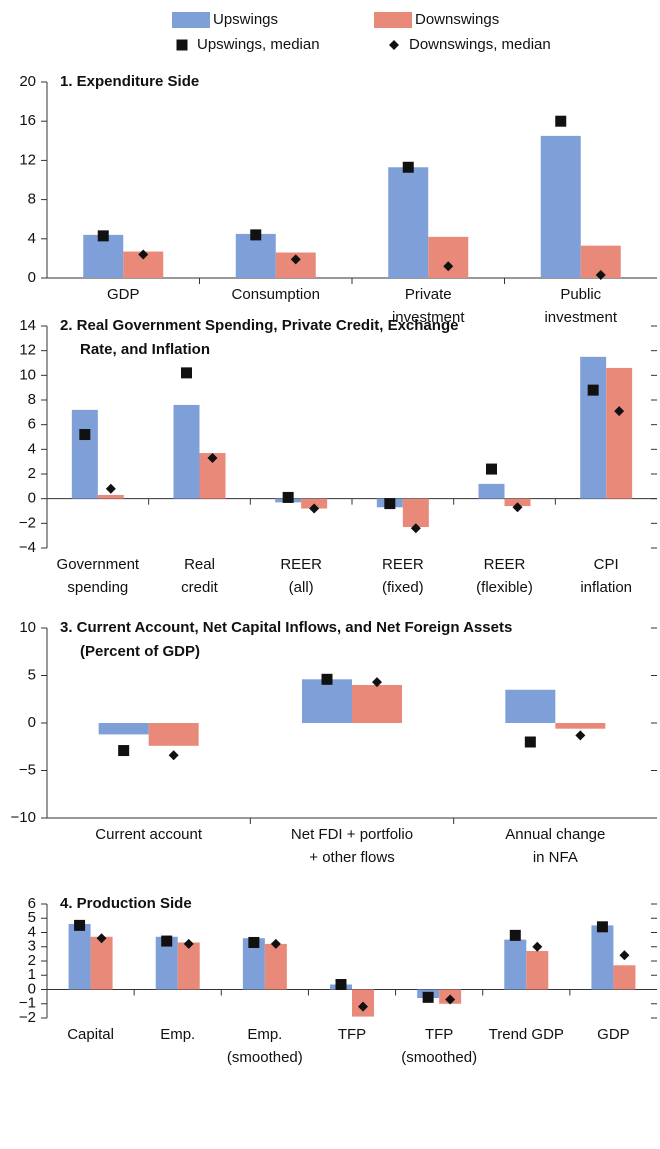  Describe the element at coordinates (580, 294) in the screenshot. I see `x-tick-label: Public` at that location.